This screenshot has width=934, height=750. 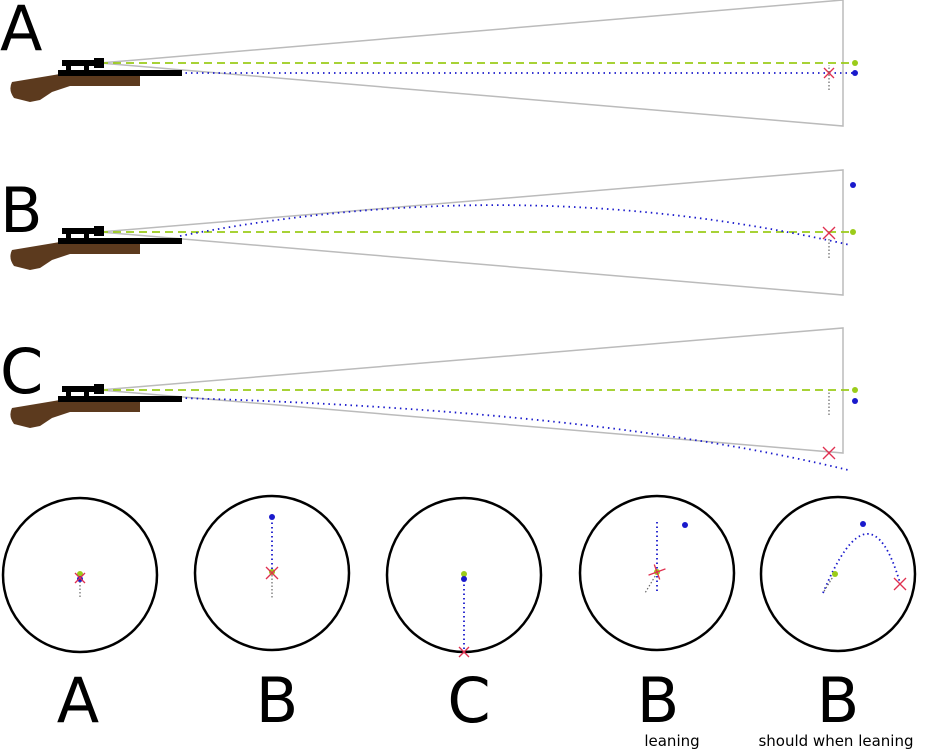 I want to click on panel-a-sight-dot, so click(x=855, y=63).